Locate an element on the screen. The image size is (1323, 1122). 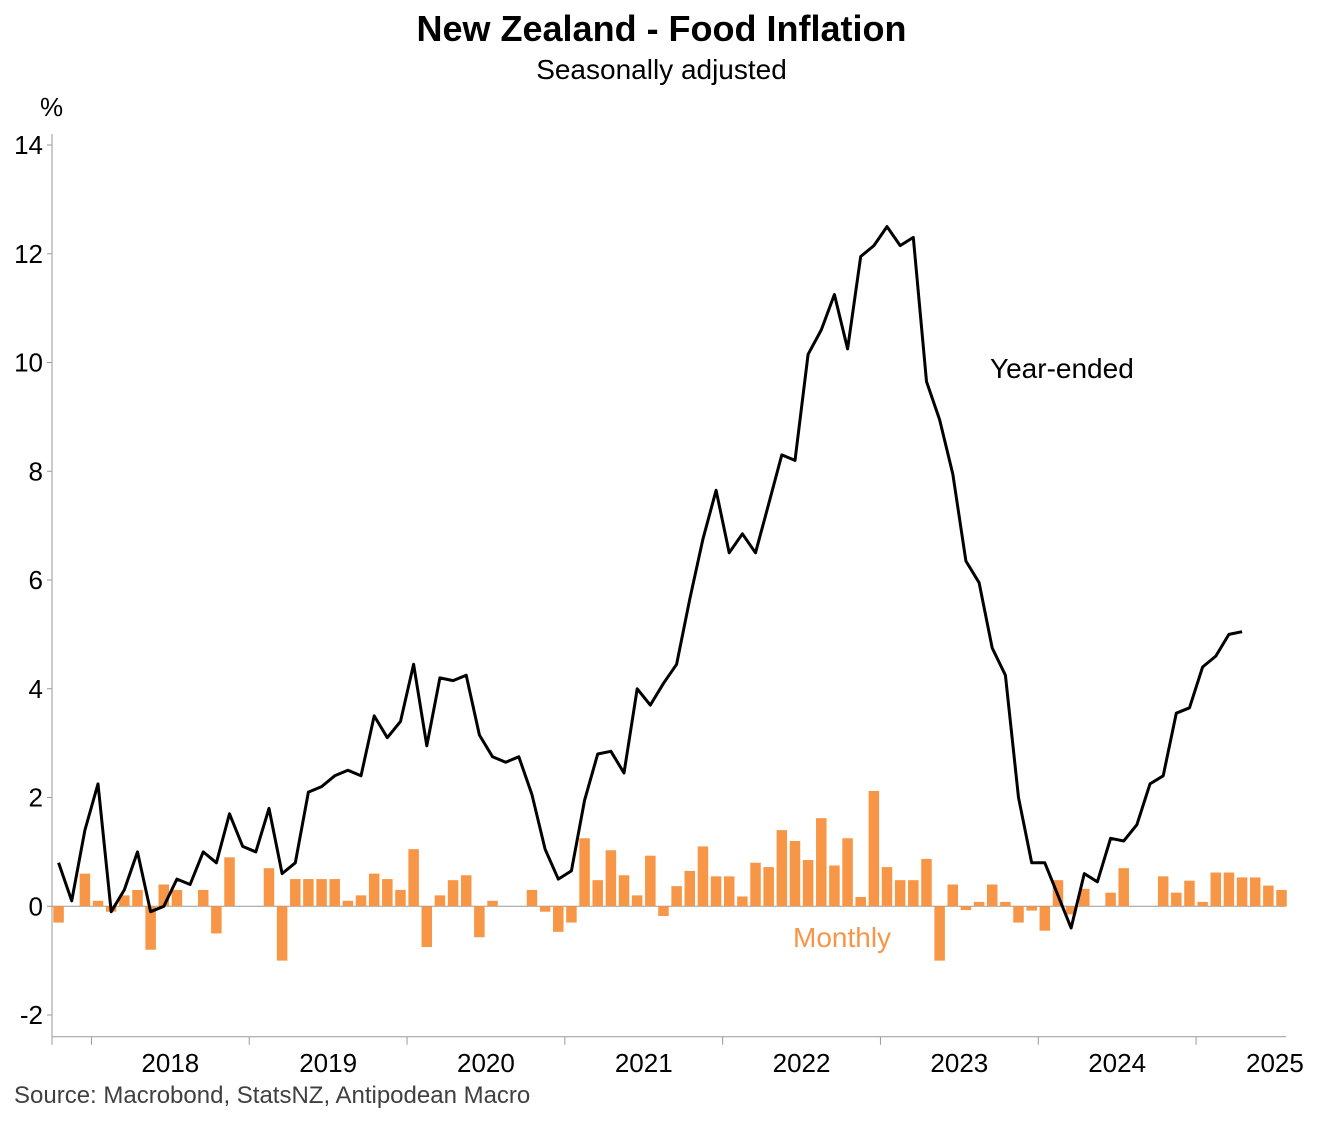
y-tick-label: -2 is located at coordinates (31, 1015).